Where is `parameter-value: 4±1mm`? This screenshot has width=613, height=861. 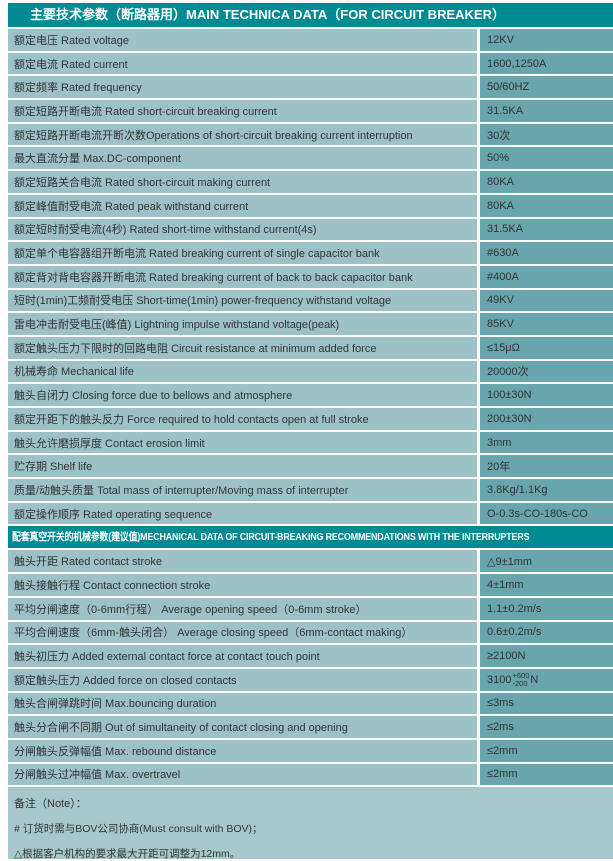
parameter-value: 4±1mm is located at coordinates (546, 585).